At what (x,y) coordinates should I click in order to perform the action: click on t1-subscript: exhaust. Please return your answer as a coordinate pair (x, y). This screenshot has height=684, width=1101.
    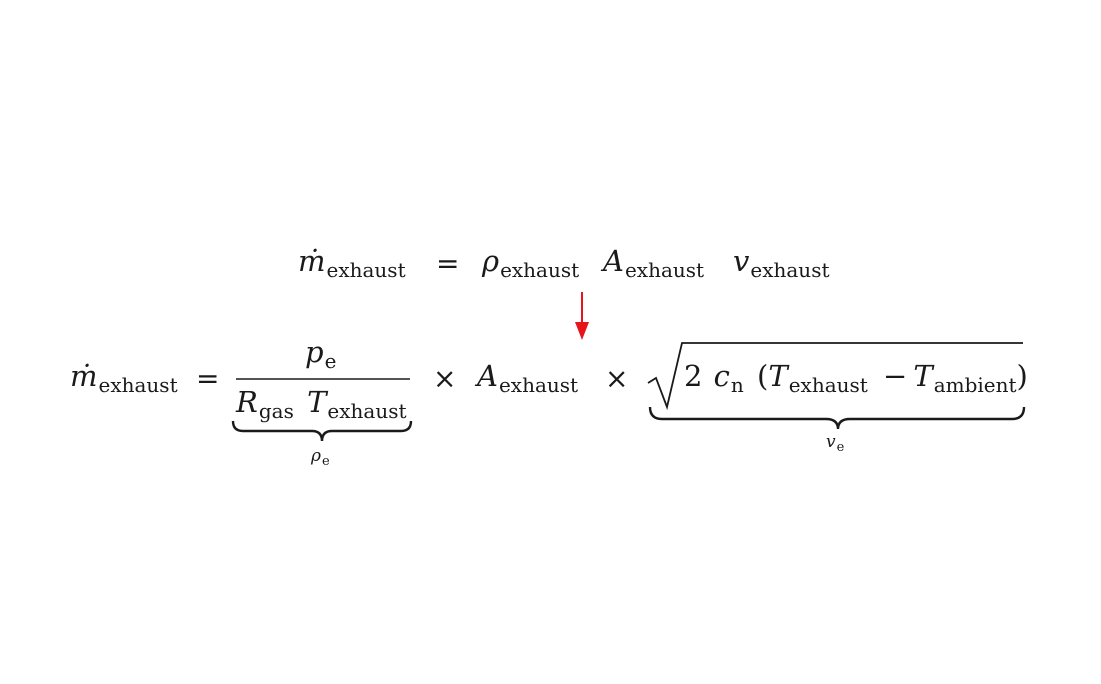
    Looking at the image, I should click on (828, 385).